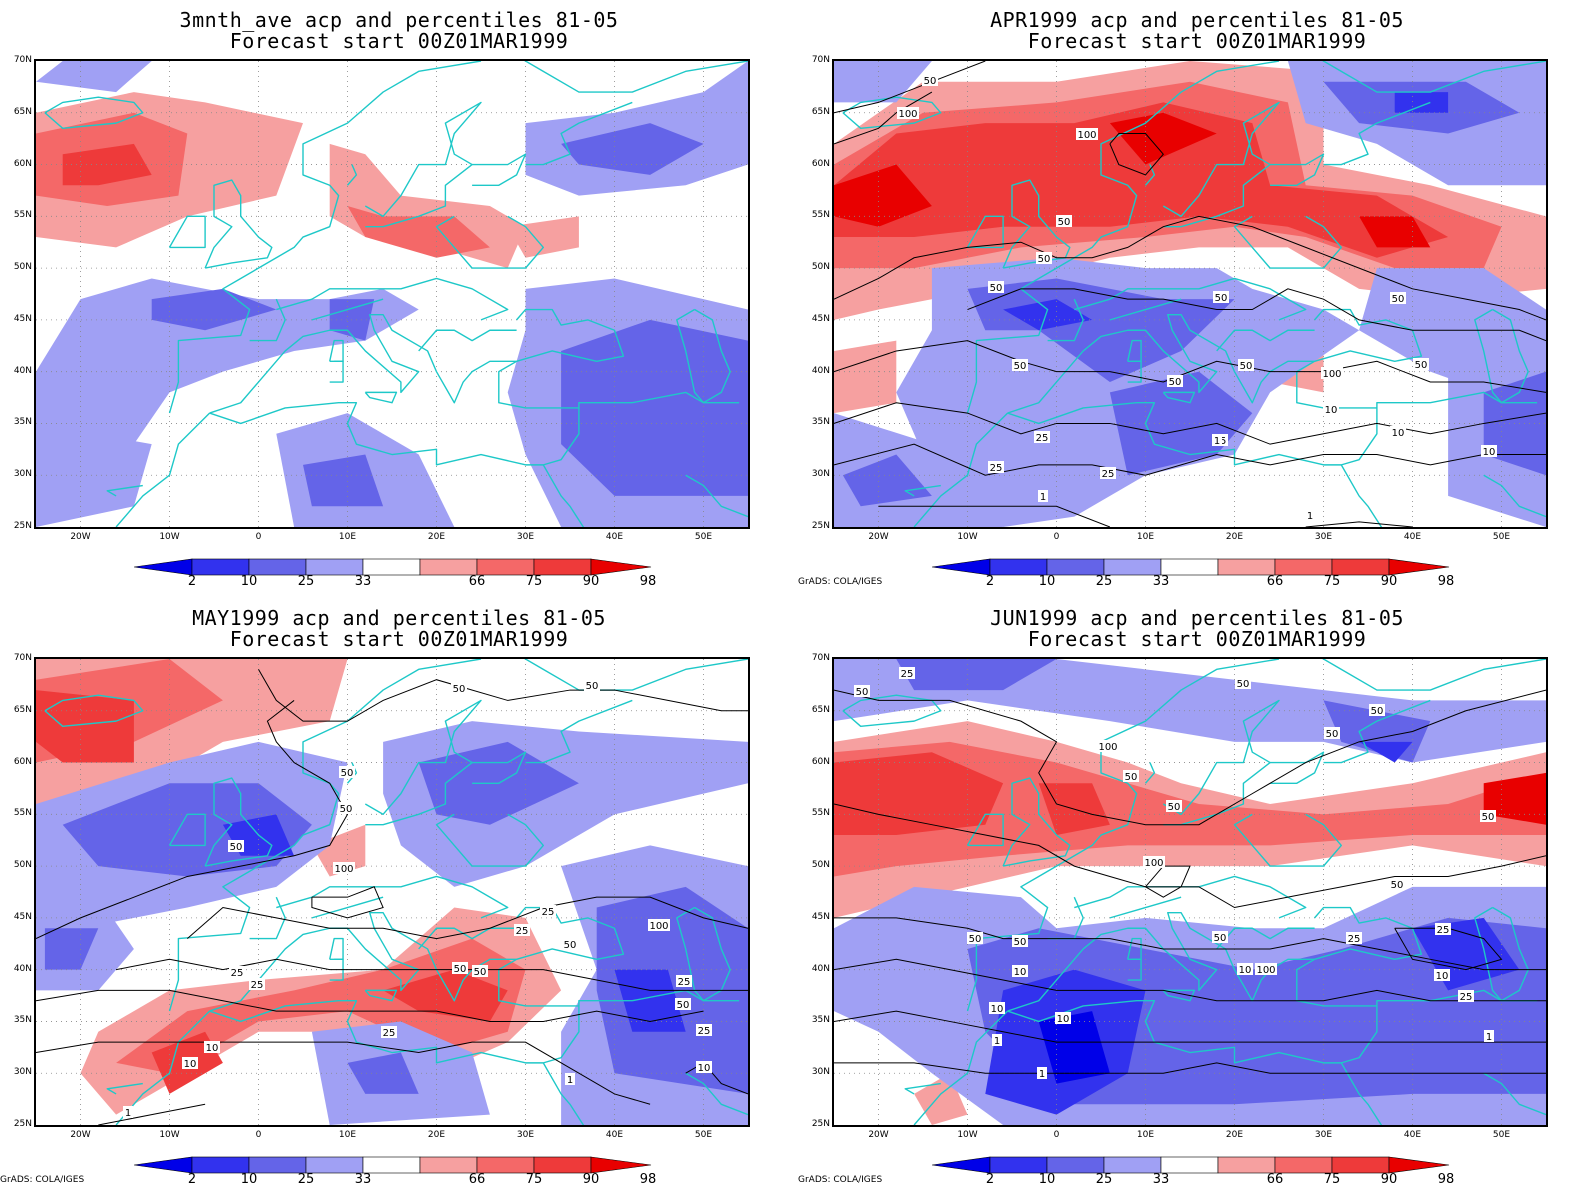  Describe the element at coordinates (22, 370) in the screenshot. I see `lat-label: 40N` at that location.